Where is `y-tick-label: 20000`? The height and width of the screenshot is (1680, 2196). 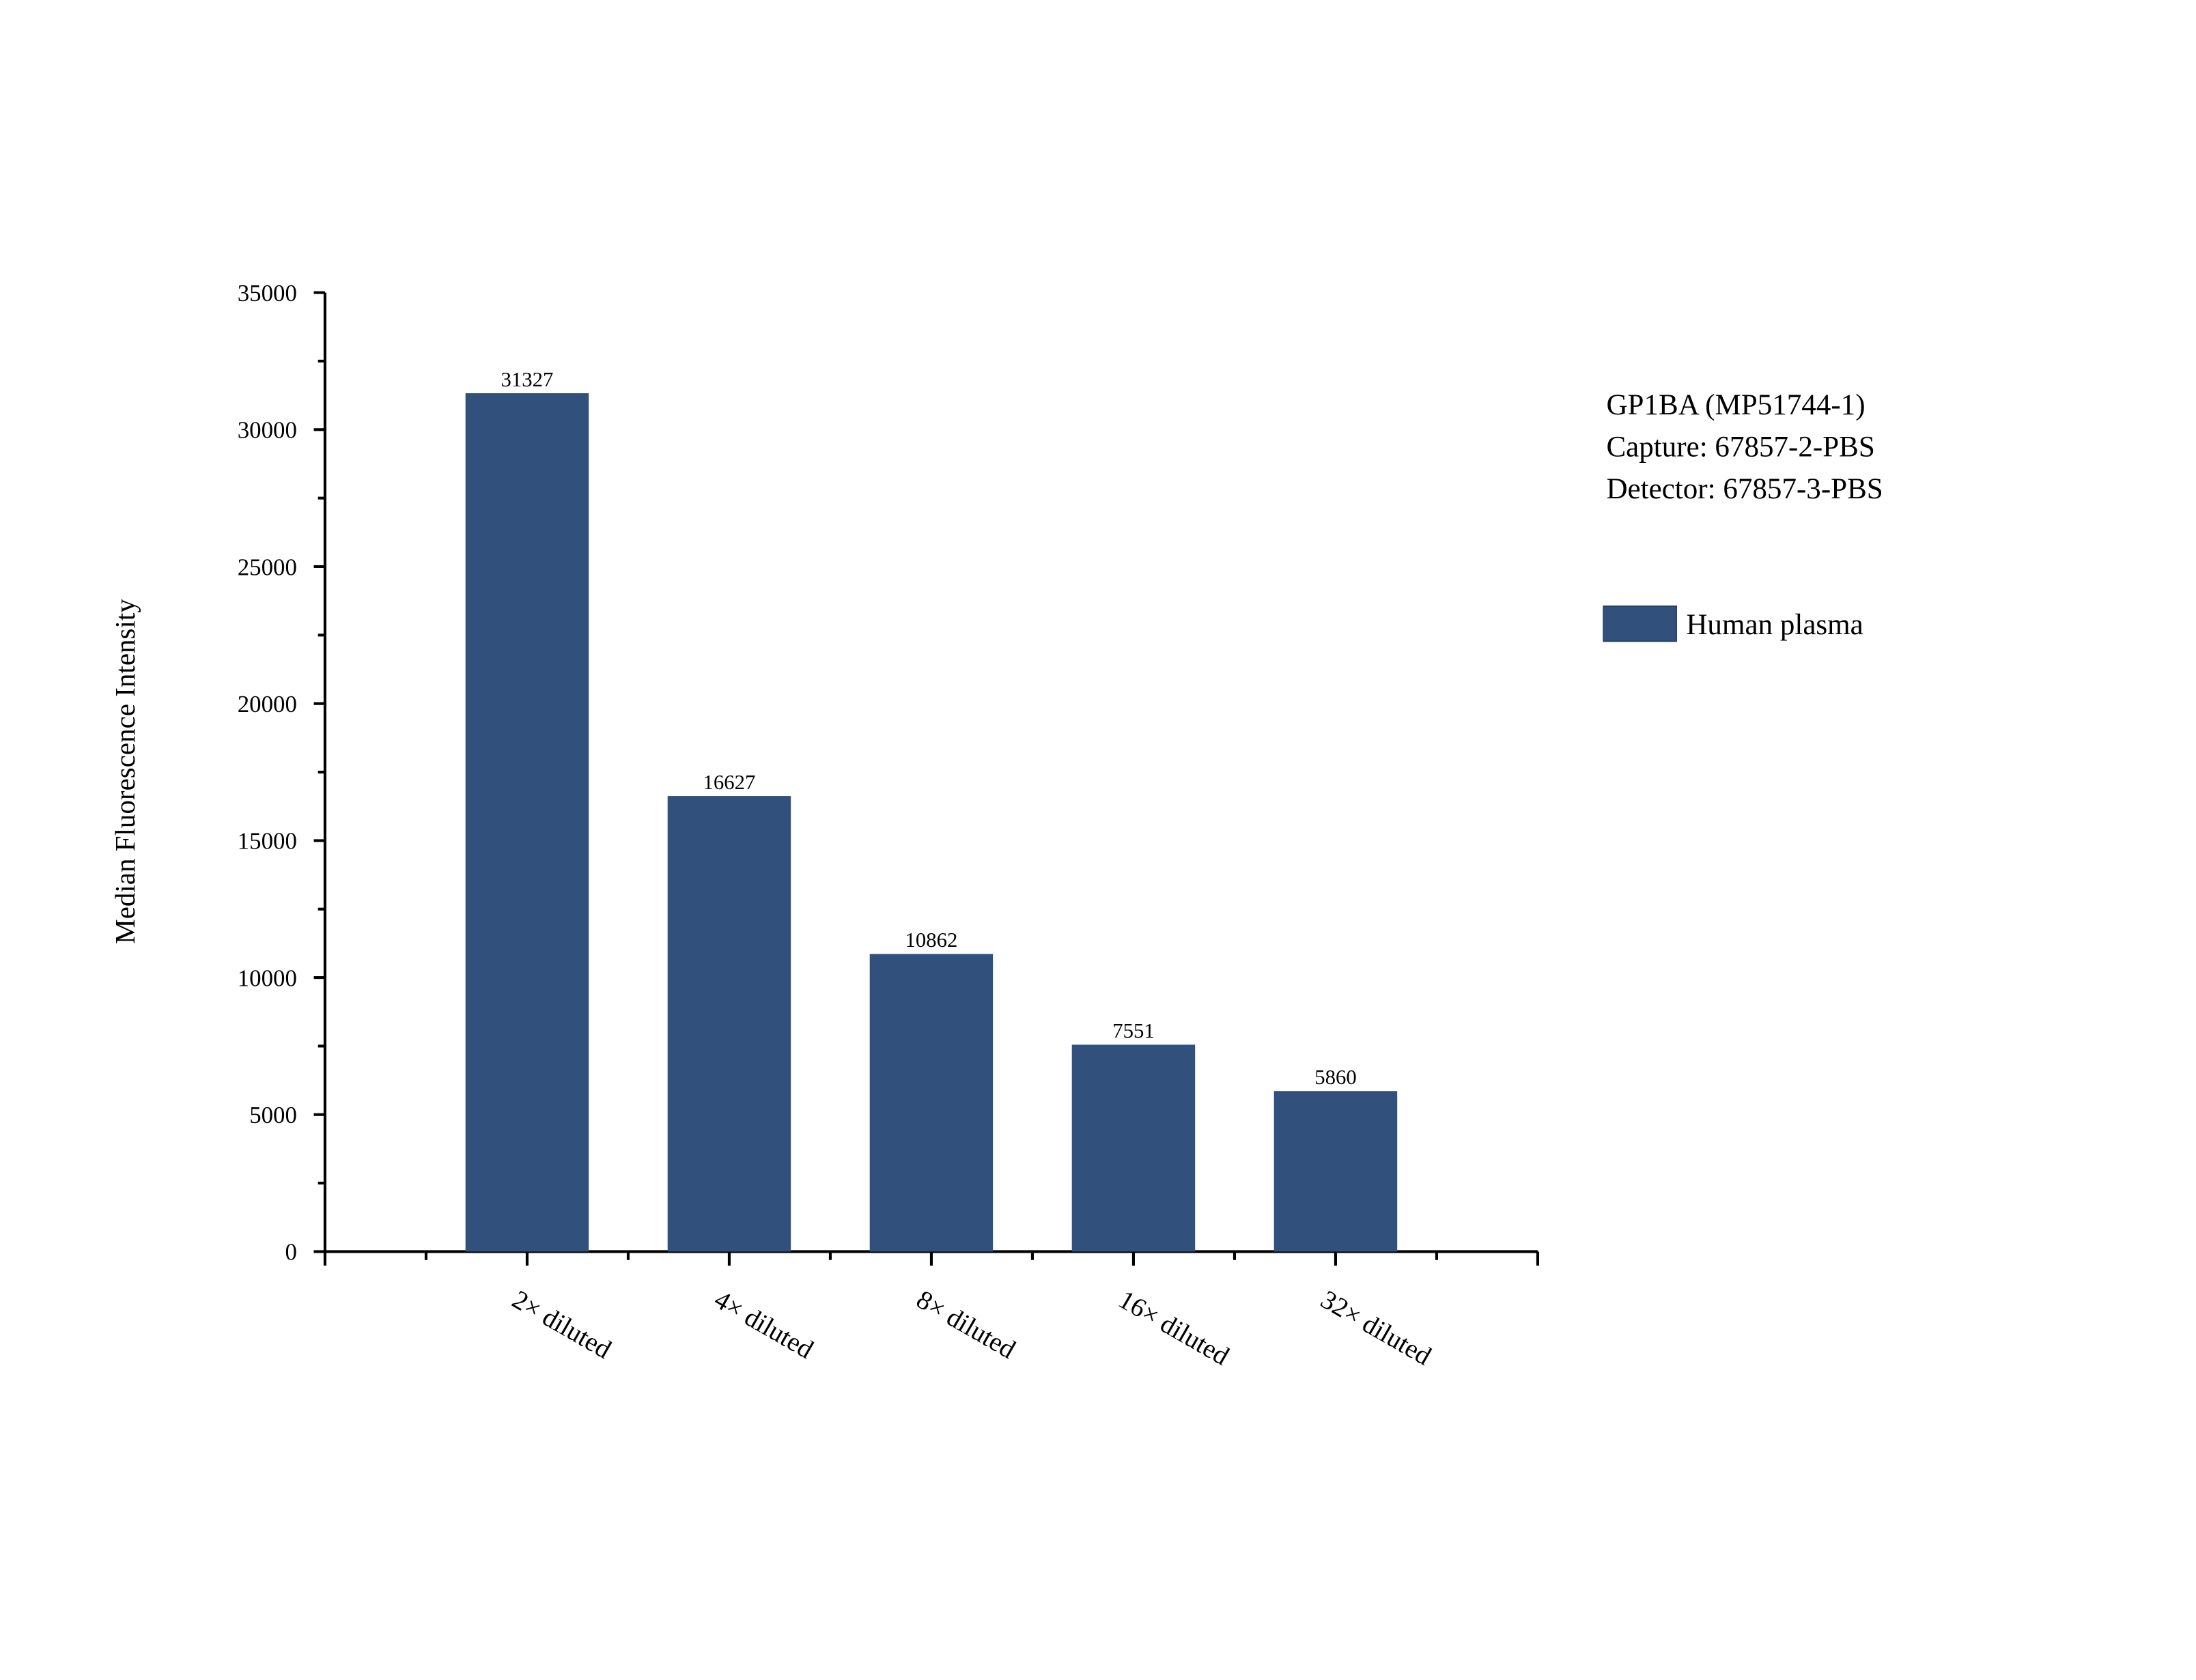
y-tick-label: 20000 is located at coordinates (267, 704).